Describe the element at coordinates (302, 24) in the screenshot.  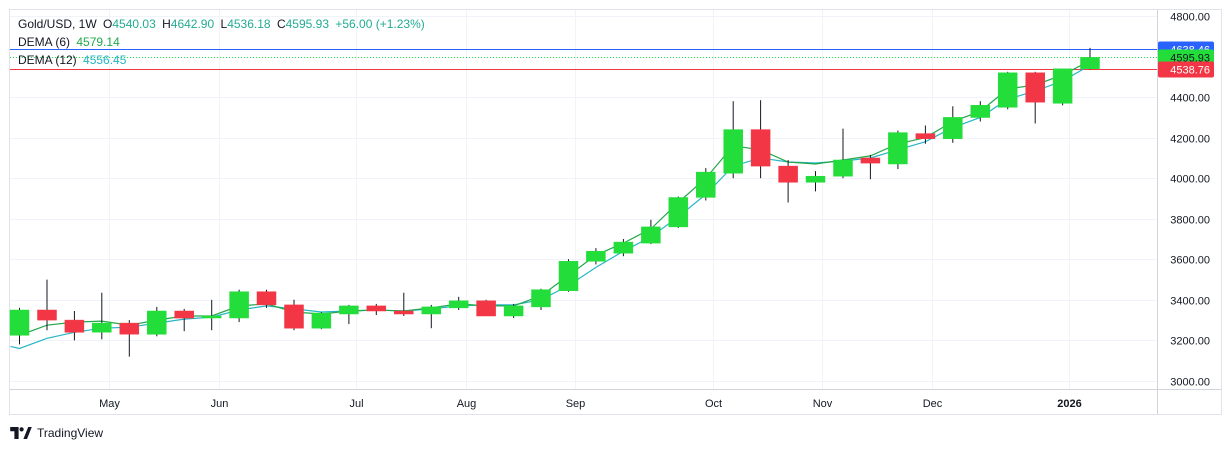
I see `close-label: C4595.93` at that location.